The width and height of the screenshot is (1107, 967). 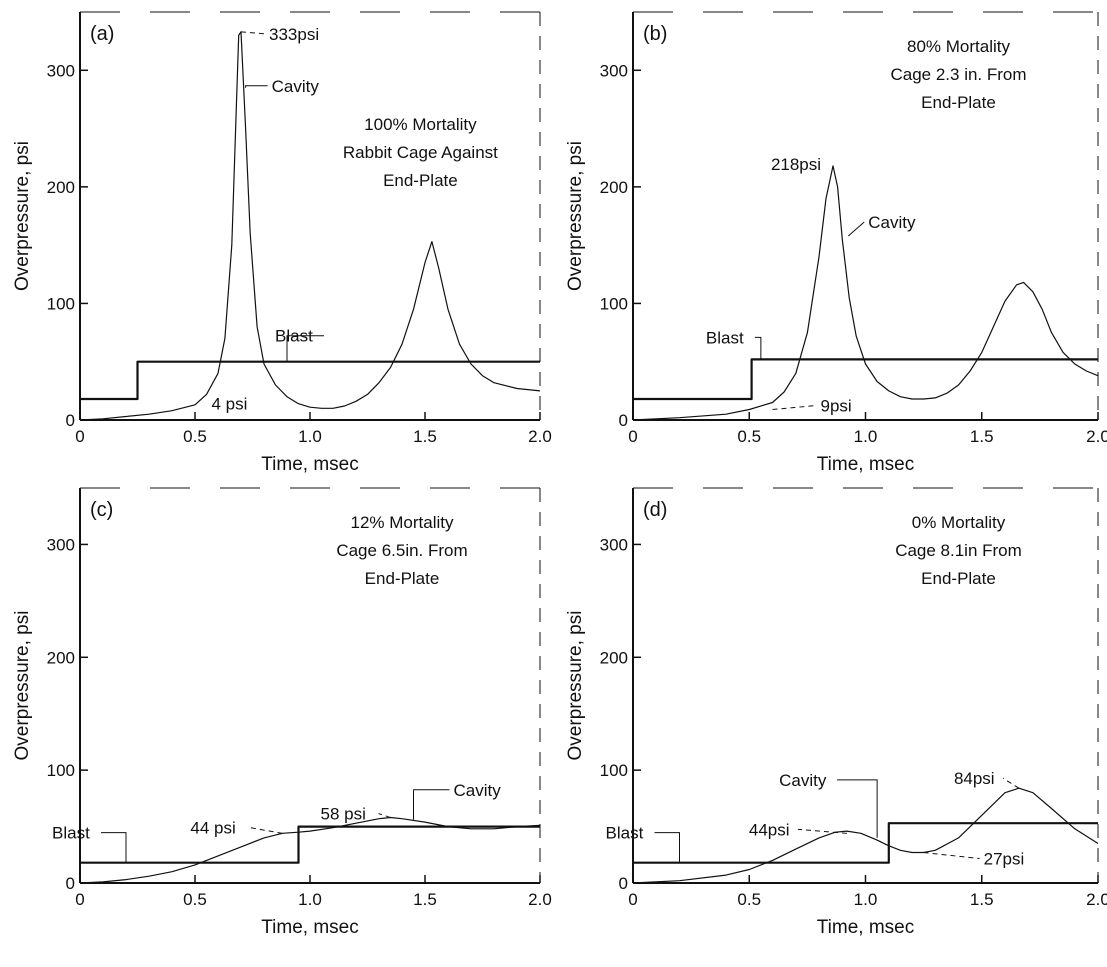 I want to click on annotation-label: 44 psi, so click(x=212, y=827).